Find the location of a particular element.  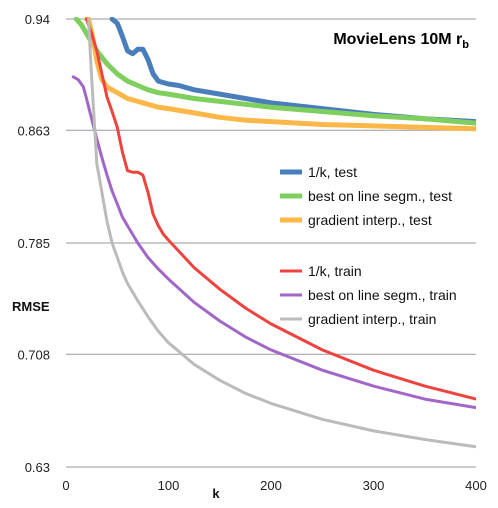

y-tick-label: 0.785 is located at coordinates (33, 243).